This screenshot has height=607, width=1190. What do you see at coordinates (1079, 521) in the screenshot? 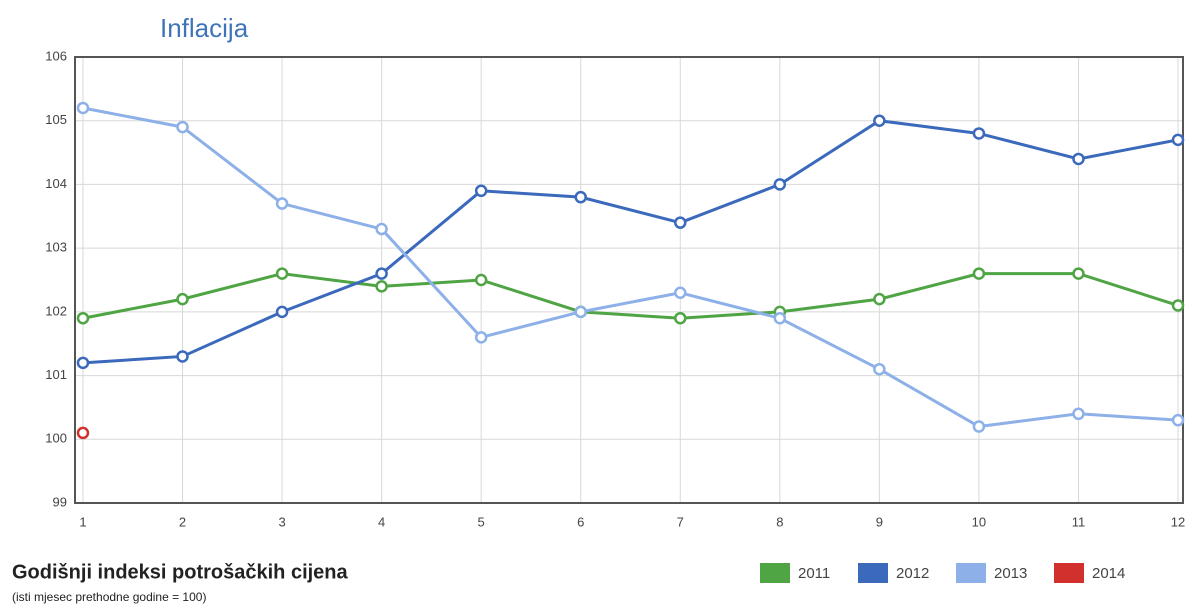
I see `x-tick-label: 11` at bounding box center [1079, 521].